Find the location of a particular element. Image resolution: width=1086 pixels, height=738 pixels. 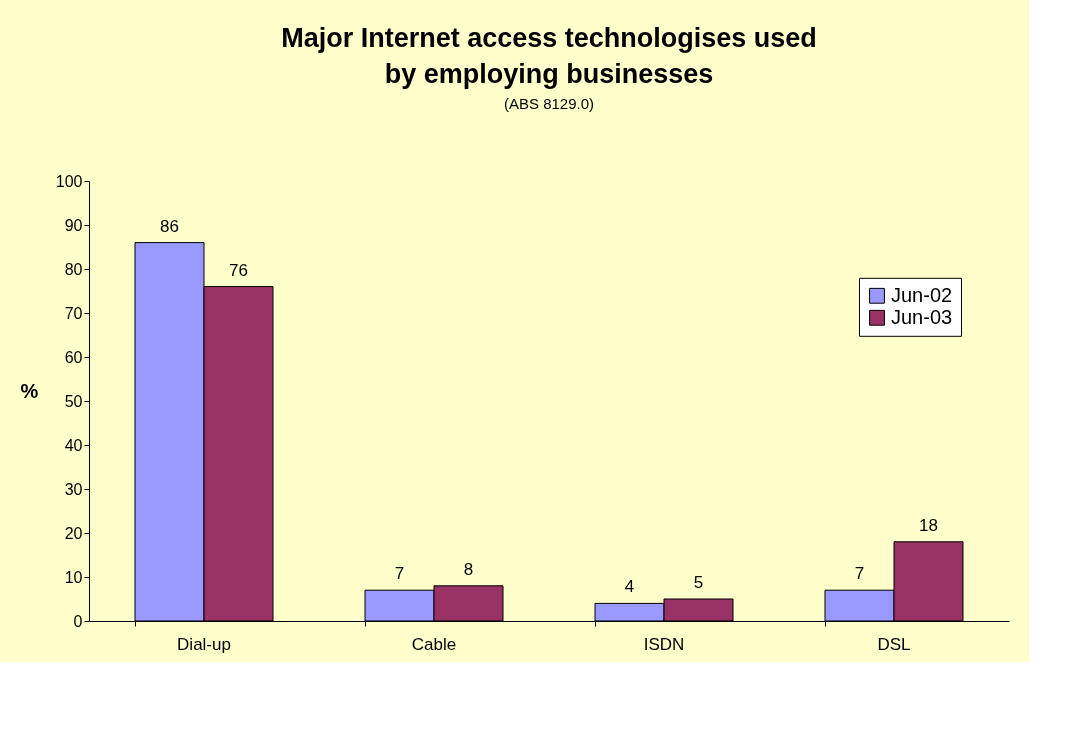

y-tick-label: 20 is located at coordinates (73, 533).